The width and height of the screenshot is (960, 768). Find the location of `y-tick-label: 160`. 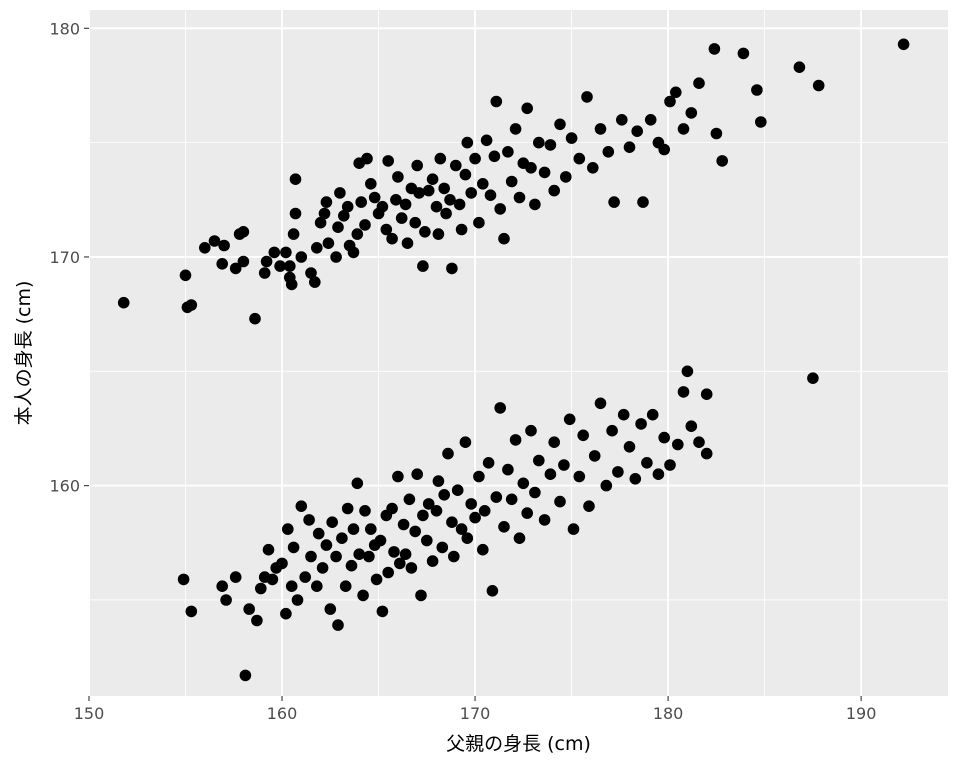

y-tick-label: 160 is located at coordinates (64, 486).